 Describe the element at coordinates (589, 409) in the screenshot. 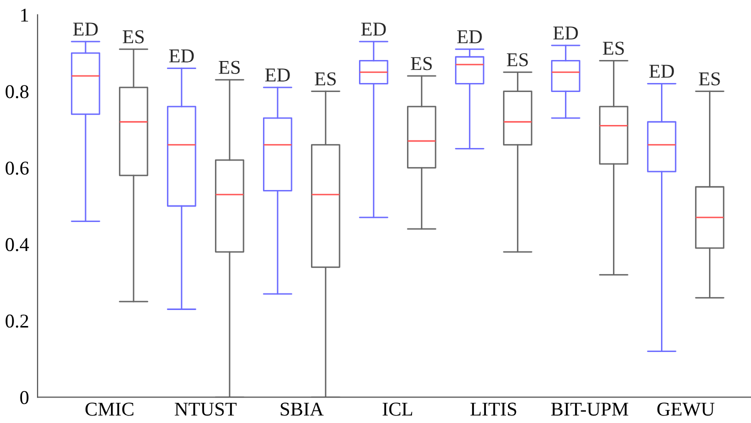

I see `x-tick-label: BIT-UPM` at that location.